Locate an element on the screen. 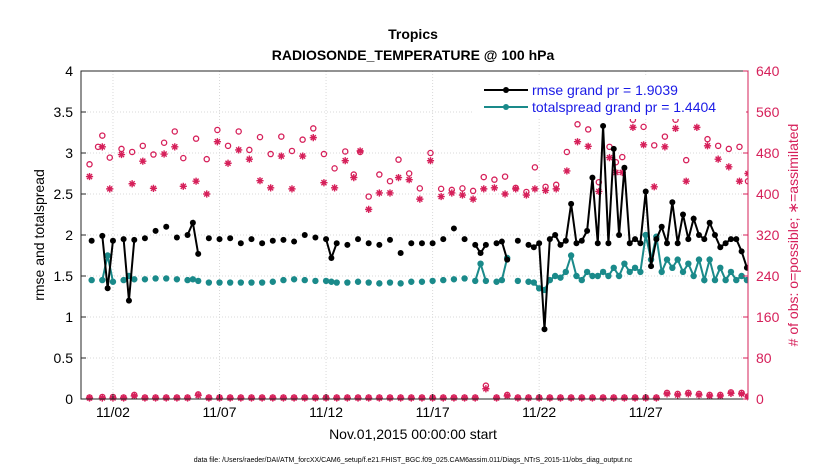 Image resolution: width=830 pixels, height=470 pixels. x-tick-label: 11/02 is located at coordinates (113, 412).